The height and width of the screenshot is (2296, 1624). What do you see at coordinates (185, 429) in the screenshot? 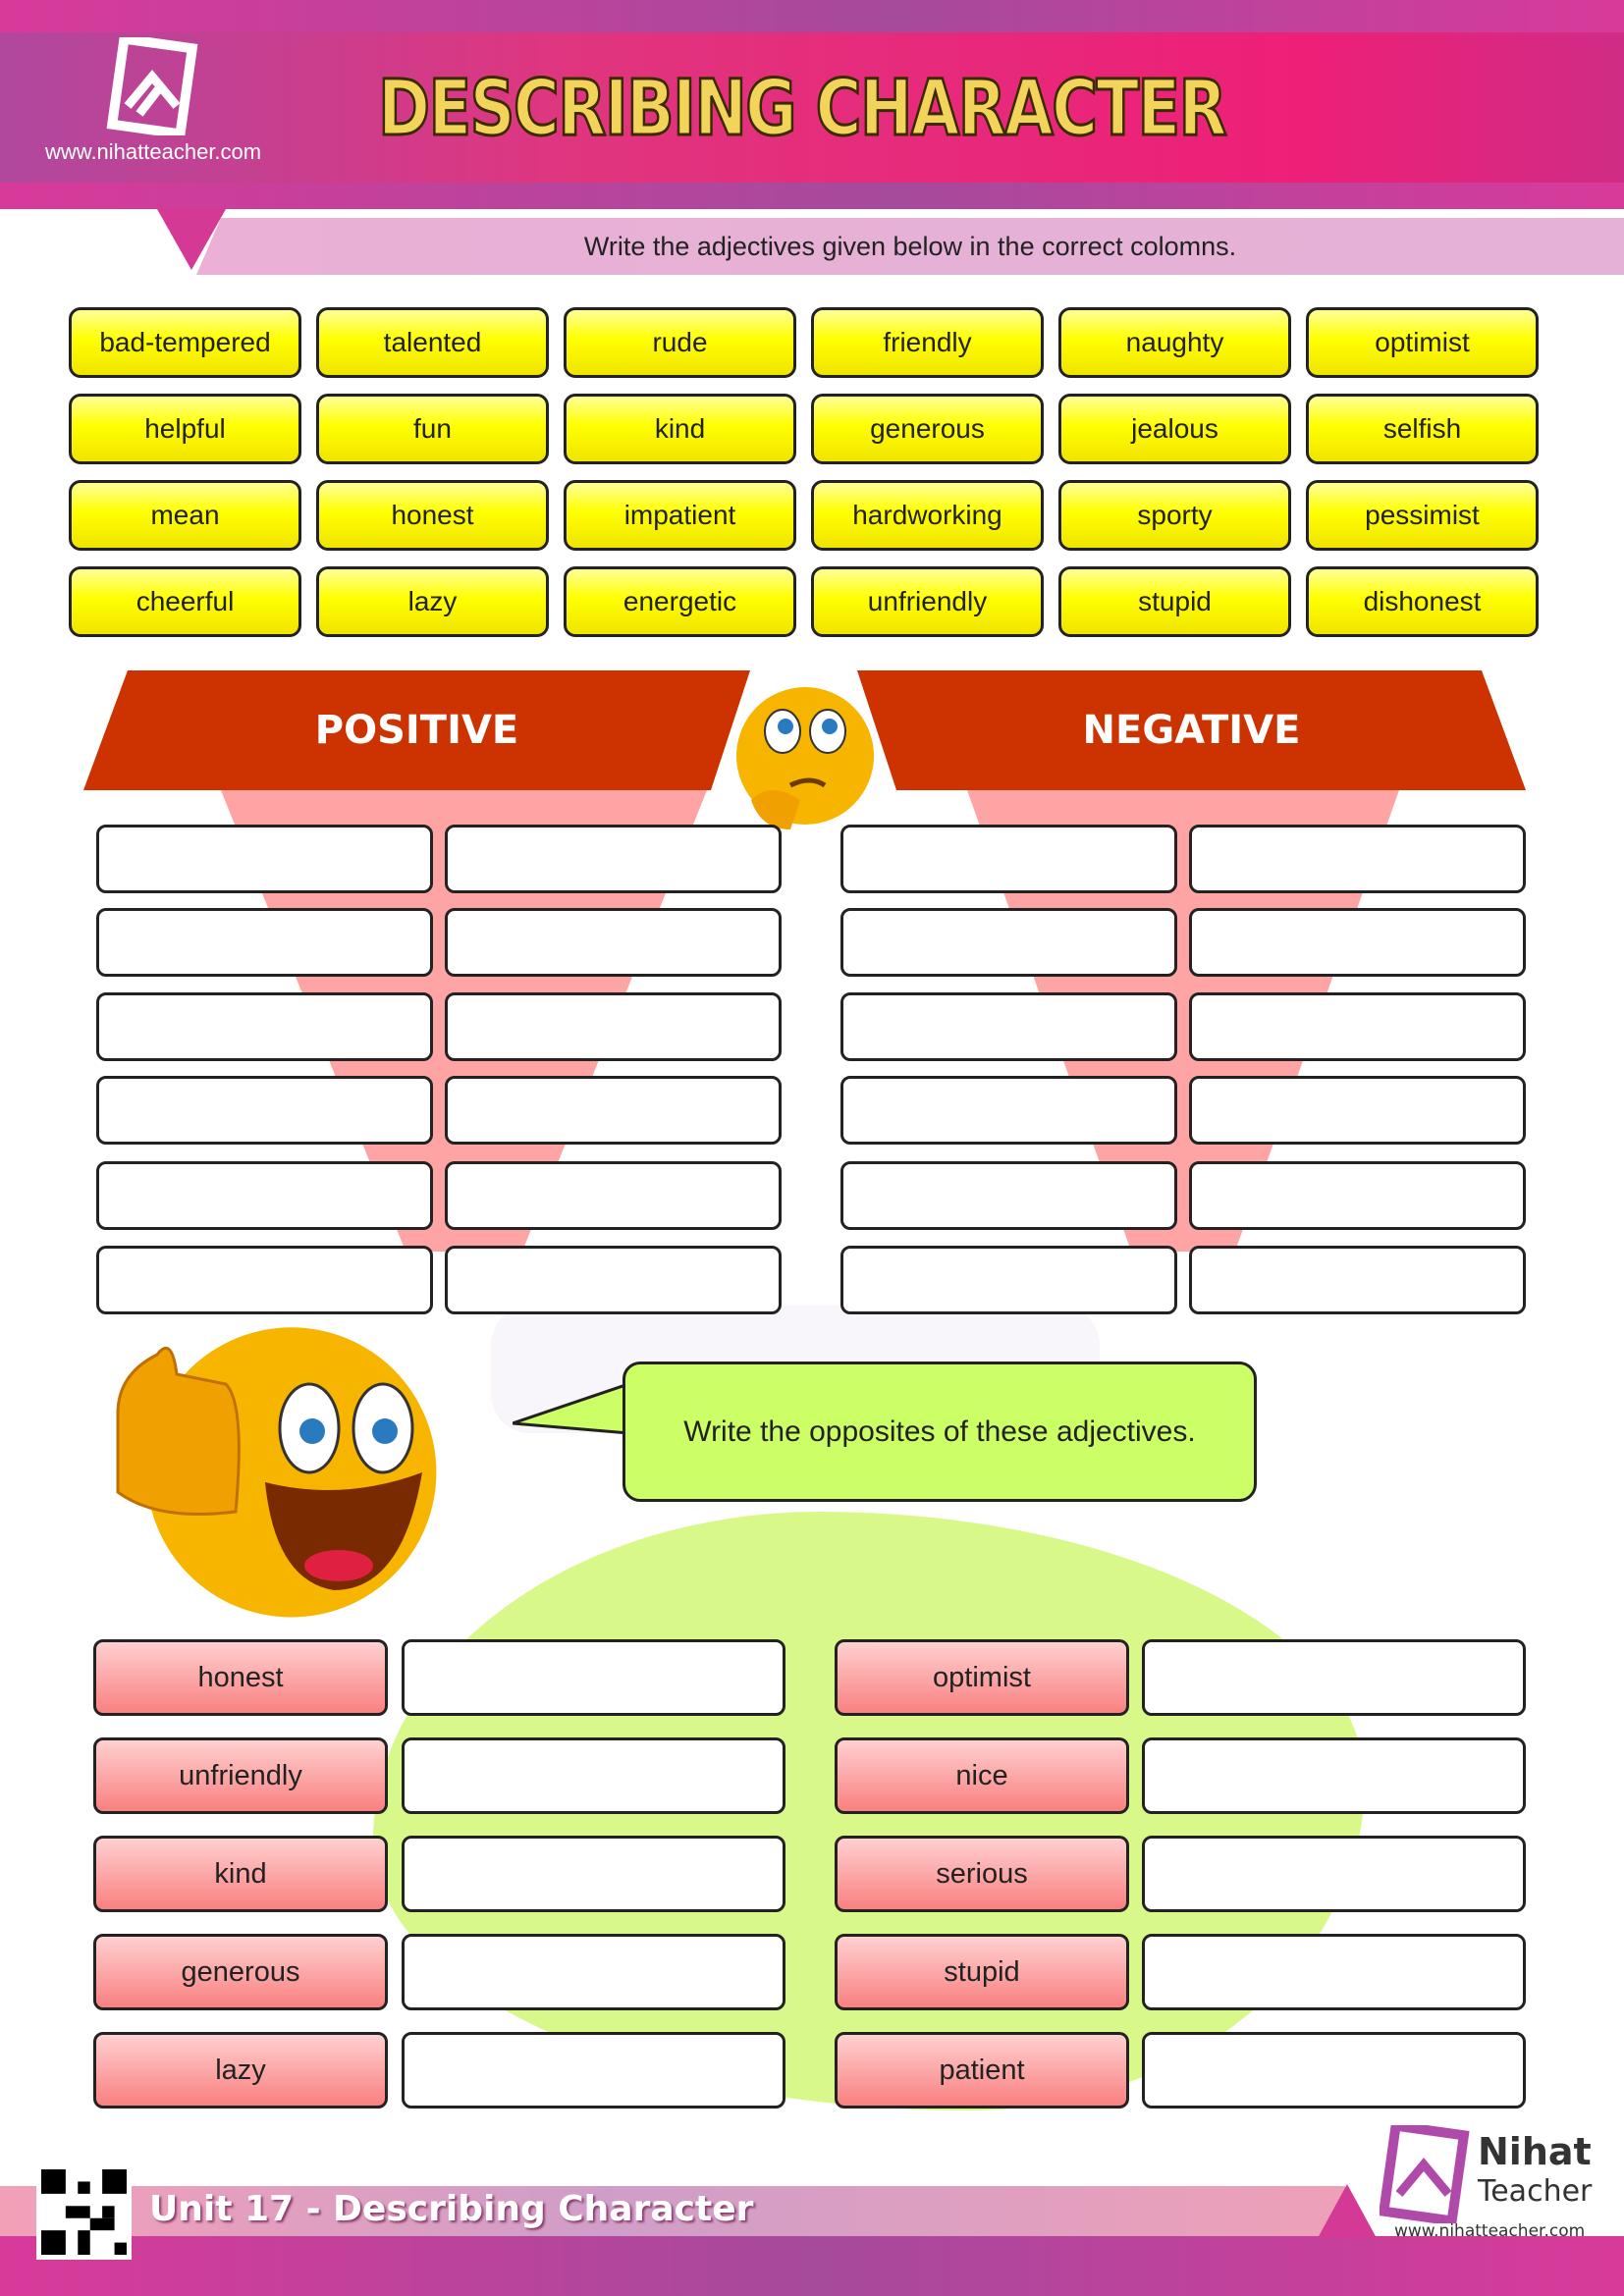
I see `word-chip: helpful` at bounding box center [185, 429].